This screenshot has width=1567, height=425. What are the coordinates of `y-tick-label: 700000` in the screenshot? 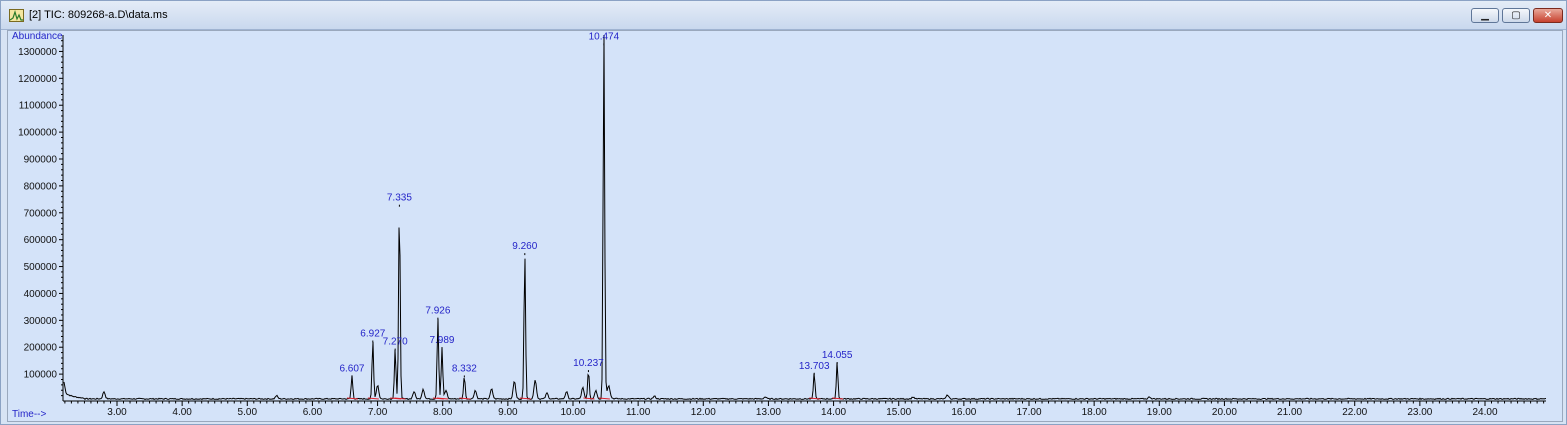 It's located at (41, 213).